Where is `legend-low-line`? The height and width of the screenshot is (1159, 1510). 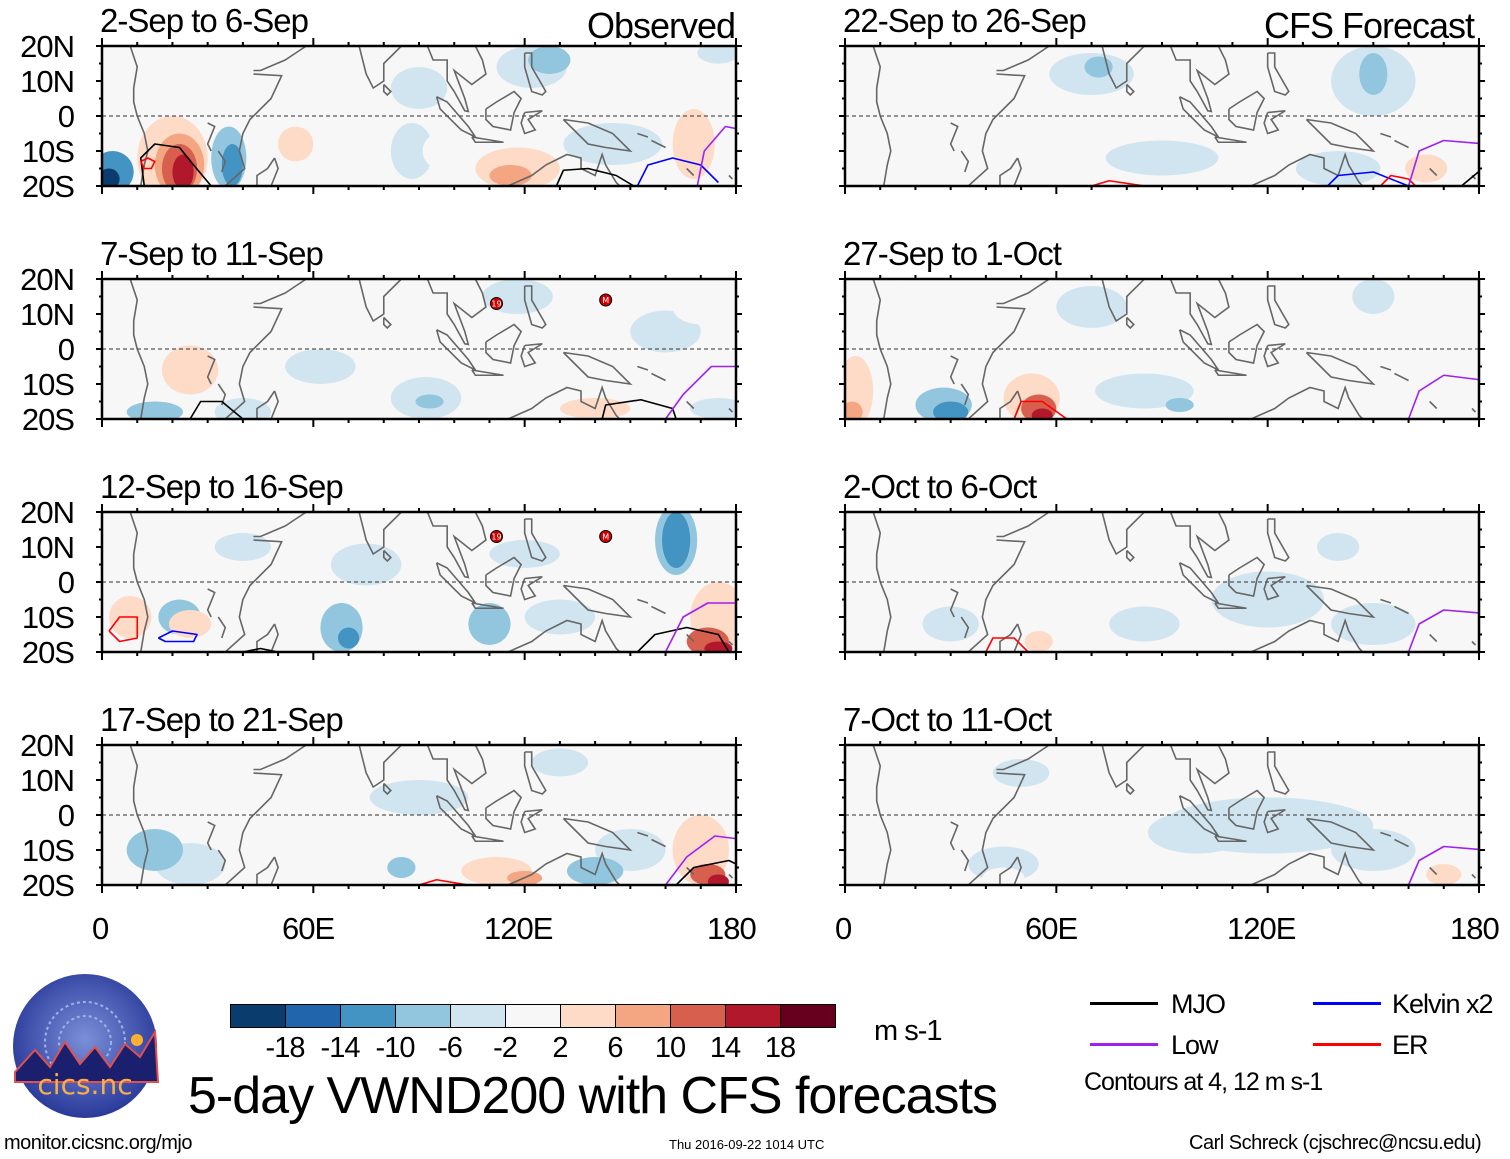 legend-low-line is located at coordinates (1124, 1044).